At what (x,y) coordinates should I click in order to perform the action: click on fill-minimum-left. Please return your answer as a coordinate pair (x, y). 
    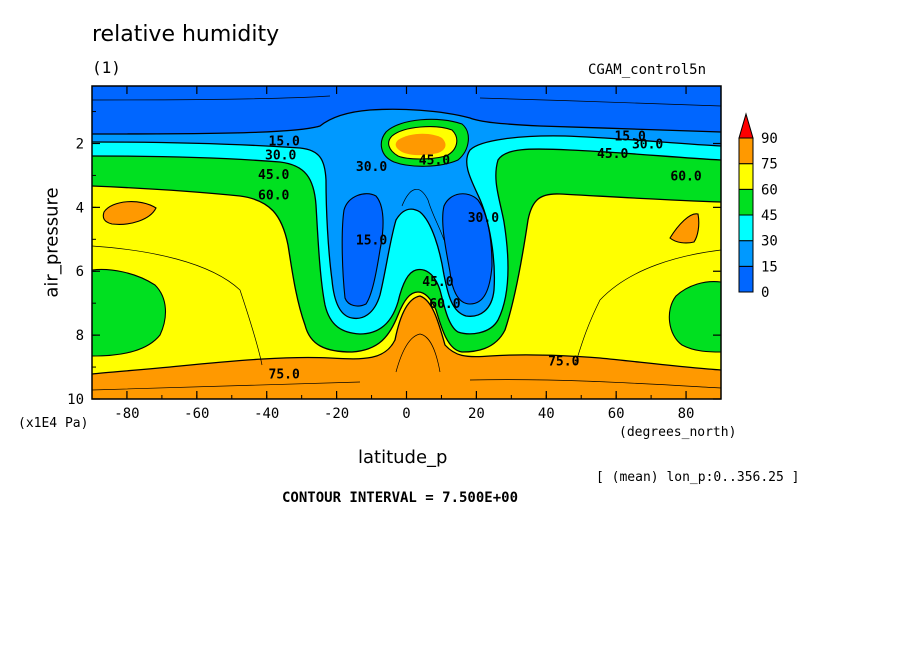
    Looking at the image, I should click on (363, 249).